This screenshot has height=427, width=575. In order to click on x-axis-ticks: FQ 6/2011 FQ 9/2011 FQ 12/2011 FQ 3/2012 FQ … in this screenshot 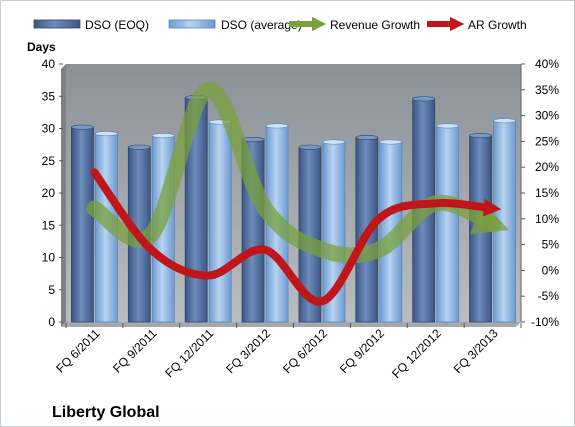, I will do `click(287, 352)`.